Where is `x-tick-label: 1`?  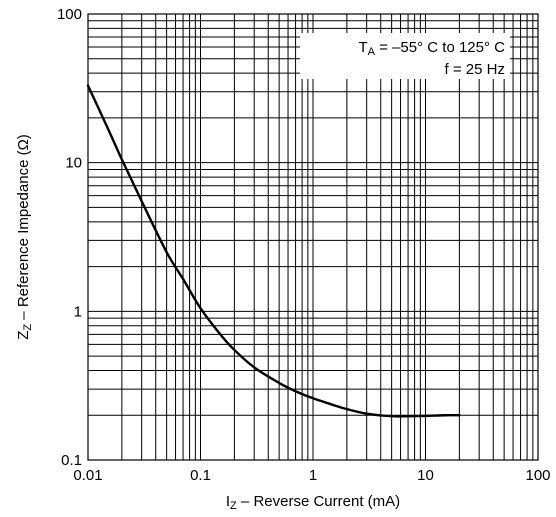 x-tick-label: 1 is located at coordinates (313, 475).